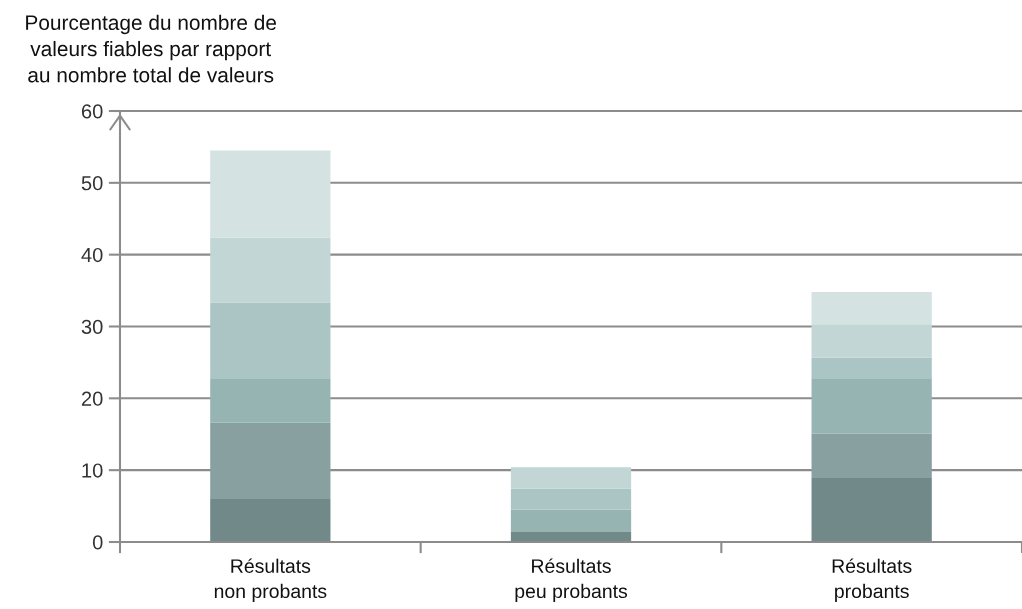 Image resolution: width=1022 pixels, height=609 pixels. I want to click on y-tick-label: 10, so click(92, 470).